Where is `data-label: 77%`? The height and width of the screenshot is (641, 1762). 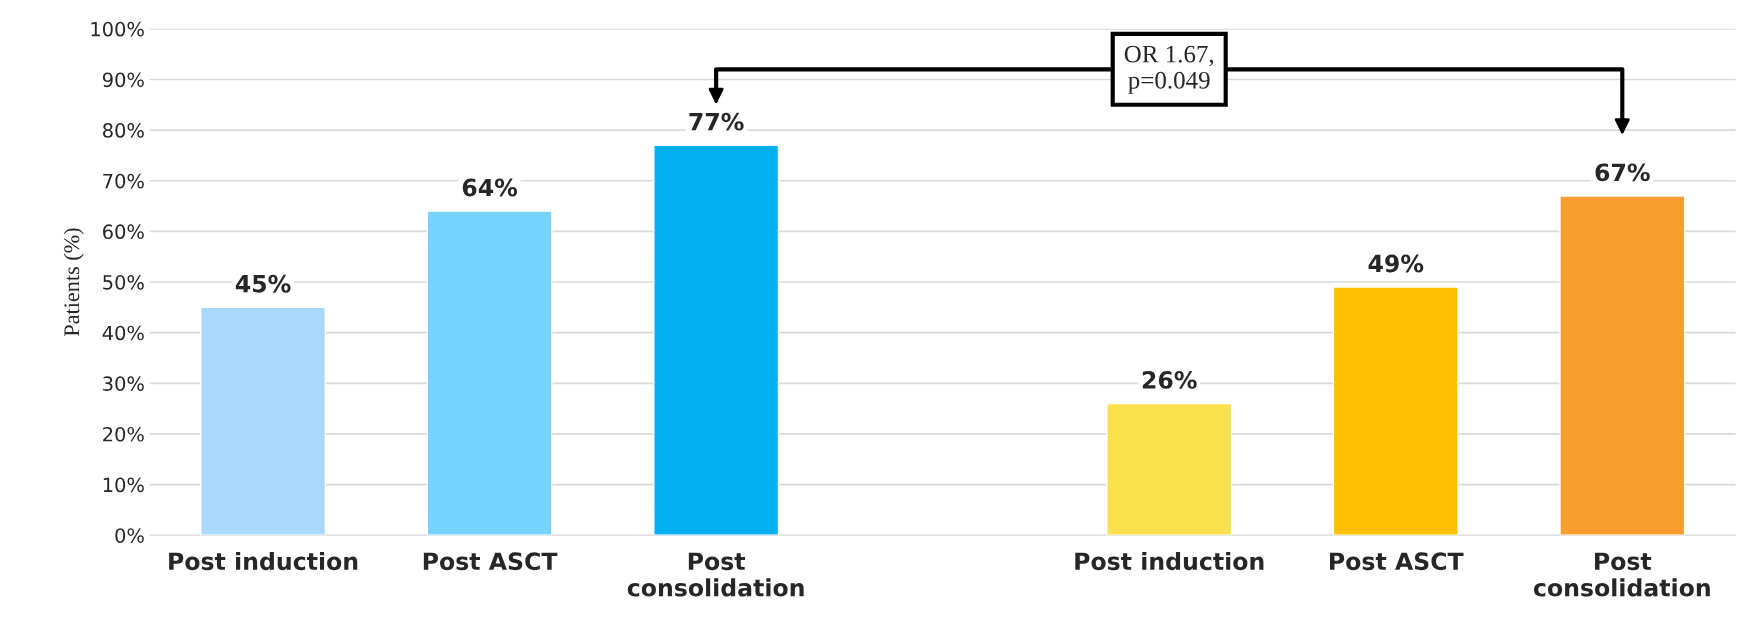 data-label: 77% is located at coordinates (716, 121).